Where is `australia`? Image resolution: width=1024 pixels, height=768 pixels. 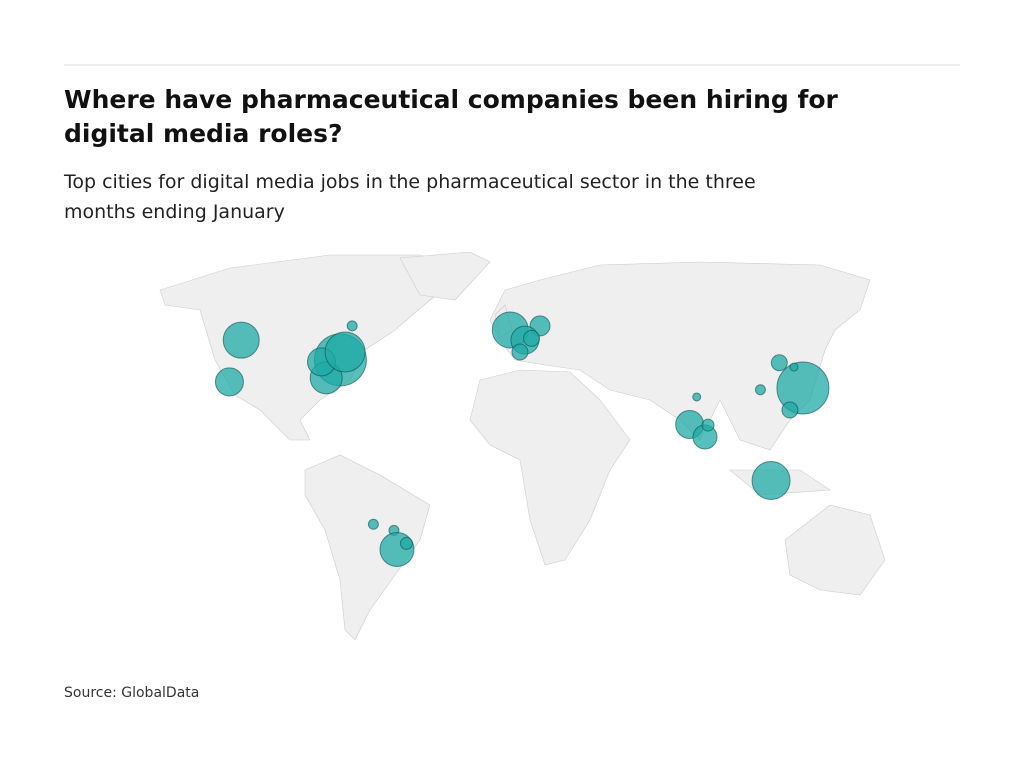 australia is located at coordinates (835, 550).